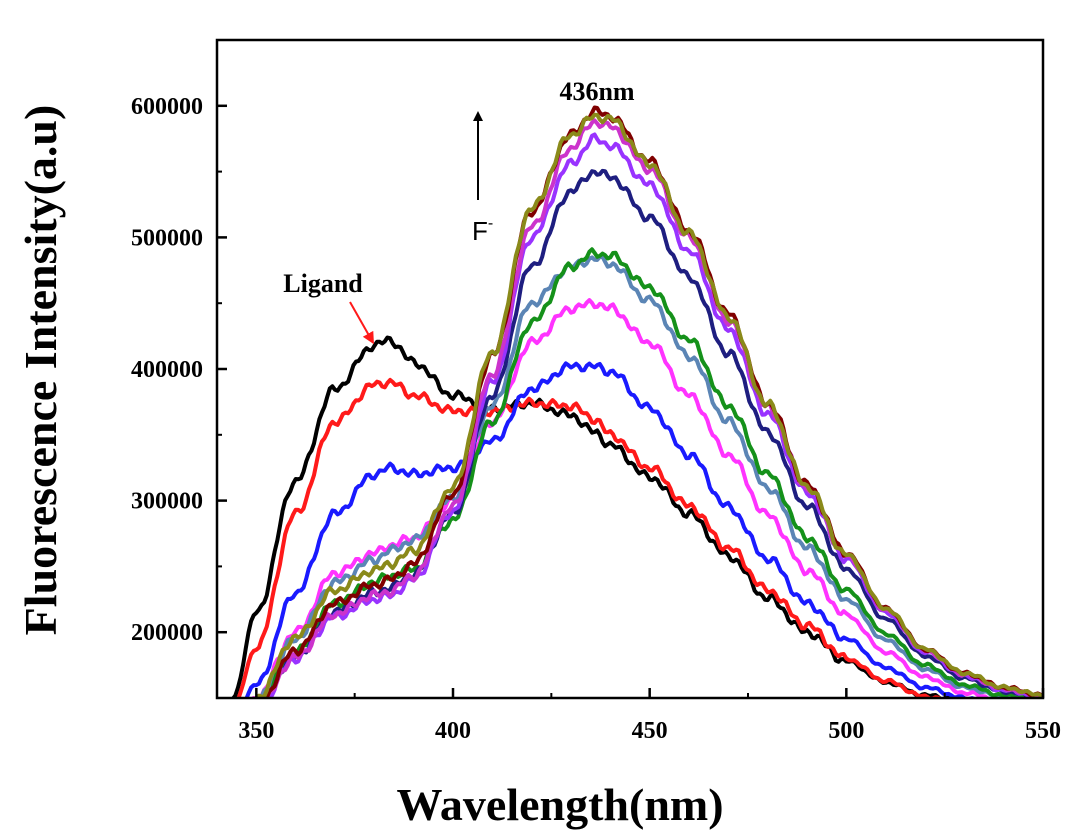  What do you see at coordinates (453, 731) in the screenshot?
I see `x-tick-label: 400` at bounding box center [453, 731].